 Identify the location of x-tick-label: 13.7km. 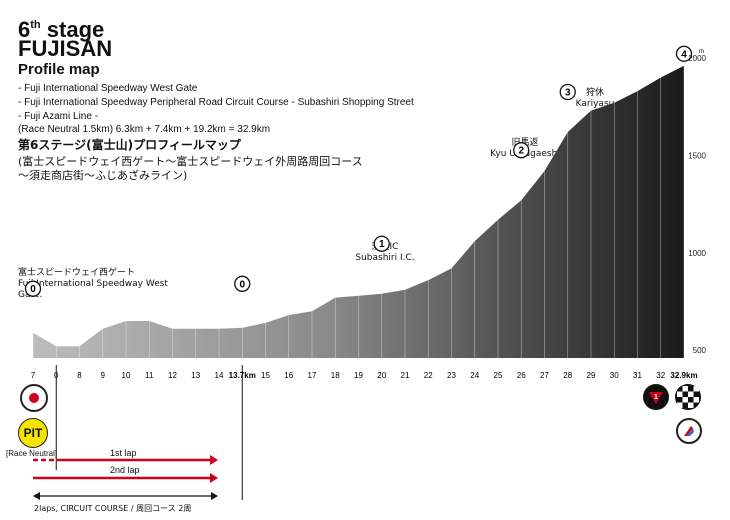
(242, 375).